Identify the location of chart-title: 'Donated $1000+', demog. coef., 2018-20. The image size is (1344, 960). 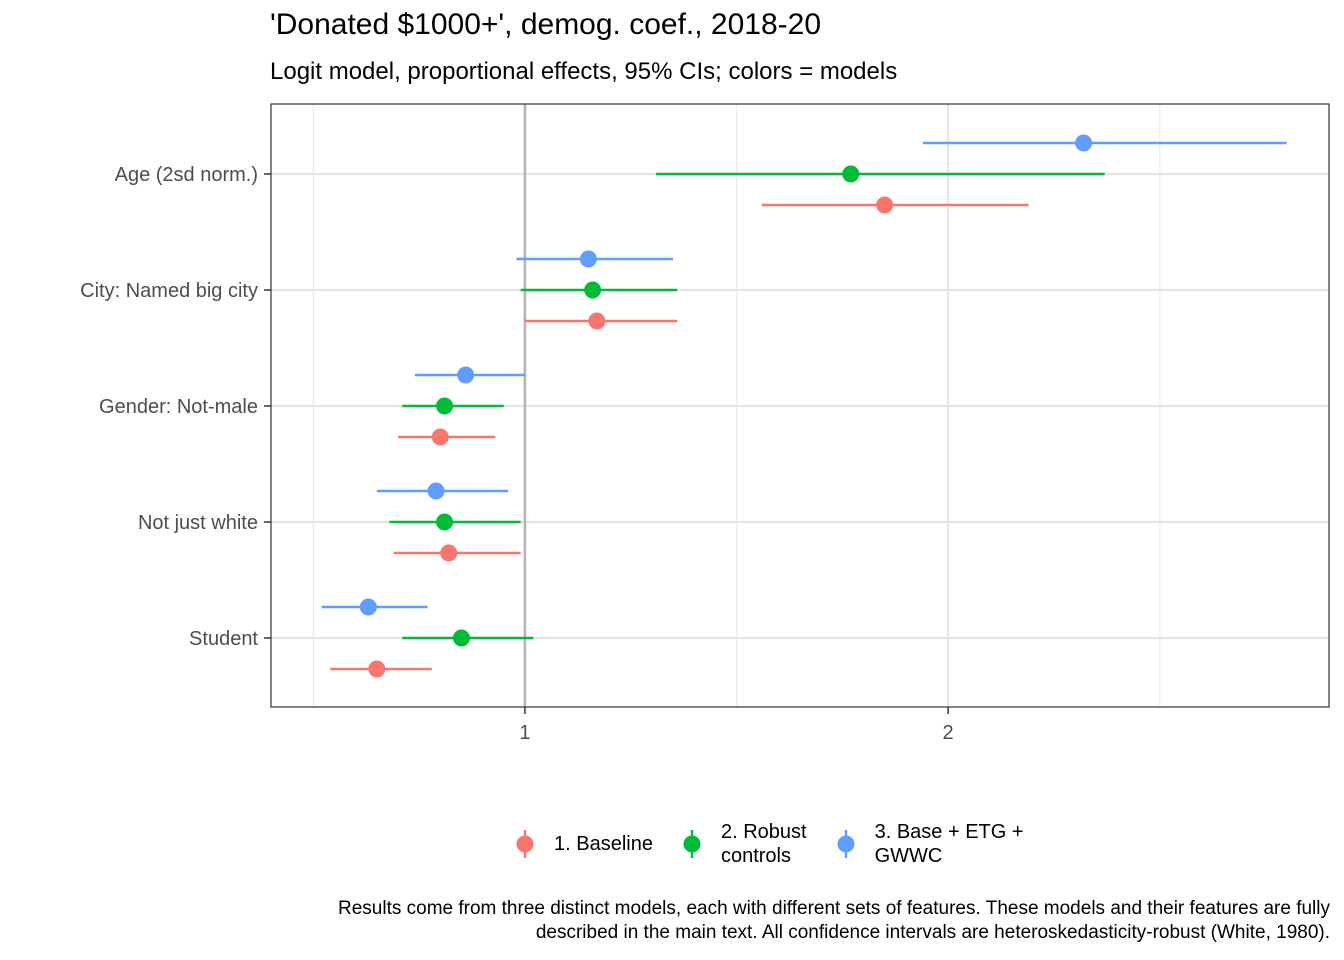
(546, 24).